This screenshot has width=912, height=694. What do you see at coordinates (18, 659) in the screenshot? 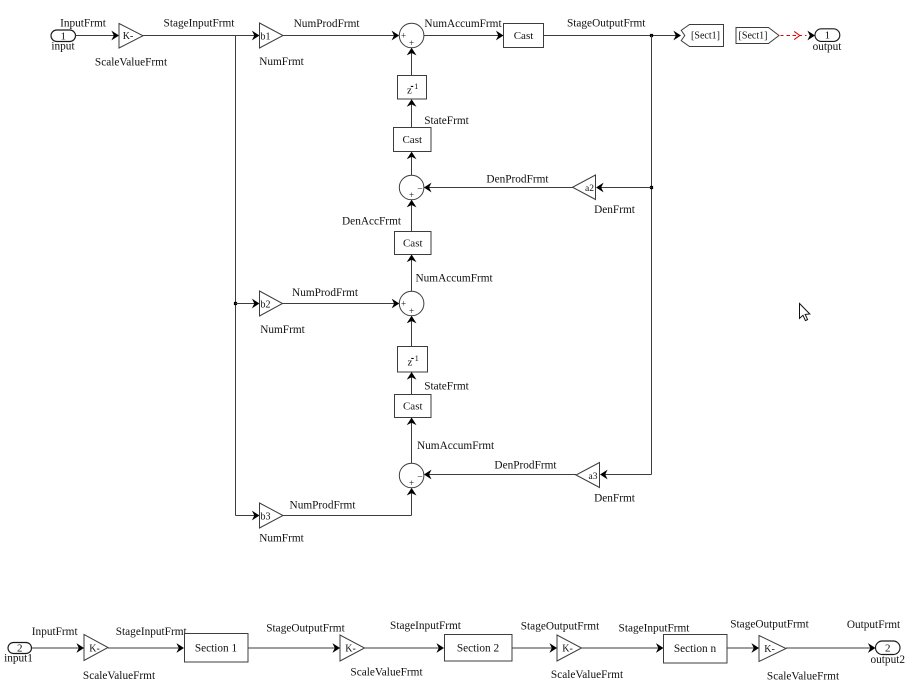
I see `svg-text: input1` at bounding box center [18, 659].